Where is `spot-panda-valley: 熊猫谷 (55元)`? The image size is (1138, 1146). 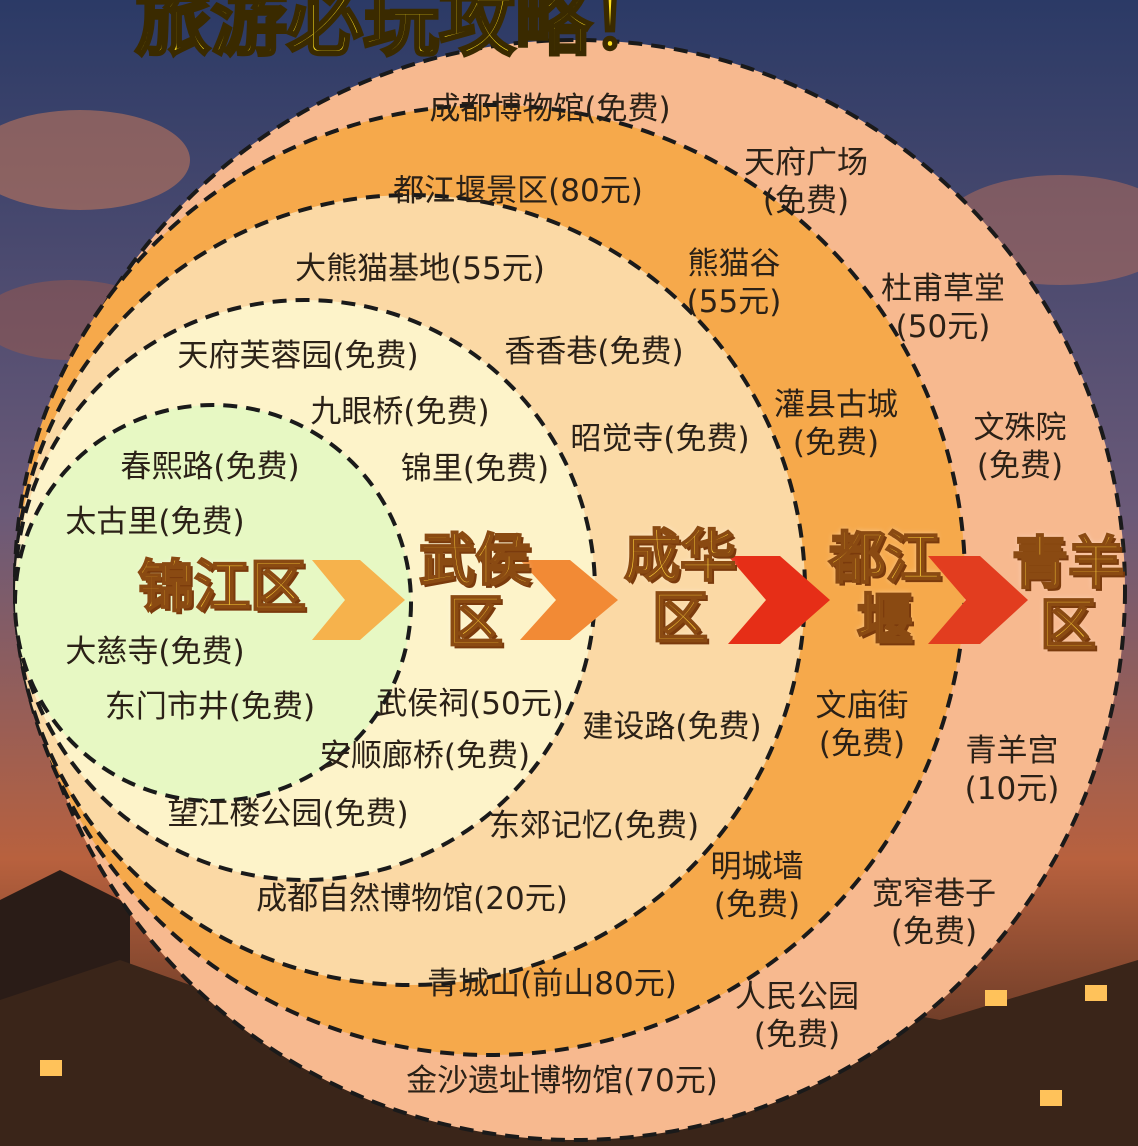
spot-panda-valley: 熊猫谷 (55元) is located at coordinates (734, 283).